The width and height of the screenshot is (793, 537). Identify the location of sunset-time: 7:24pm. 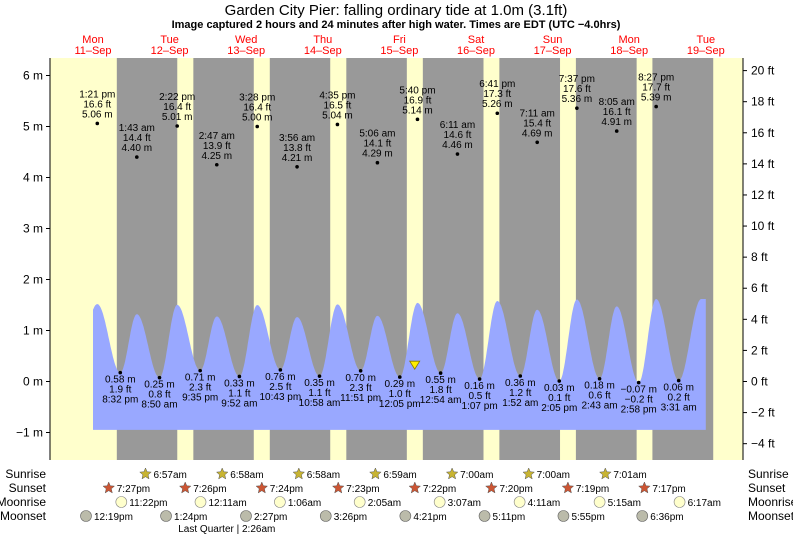
(286, 489).